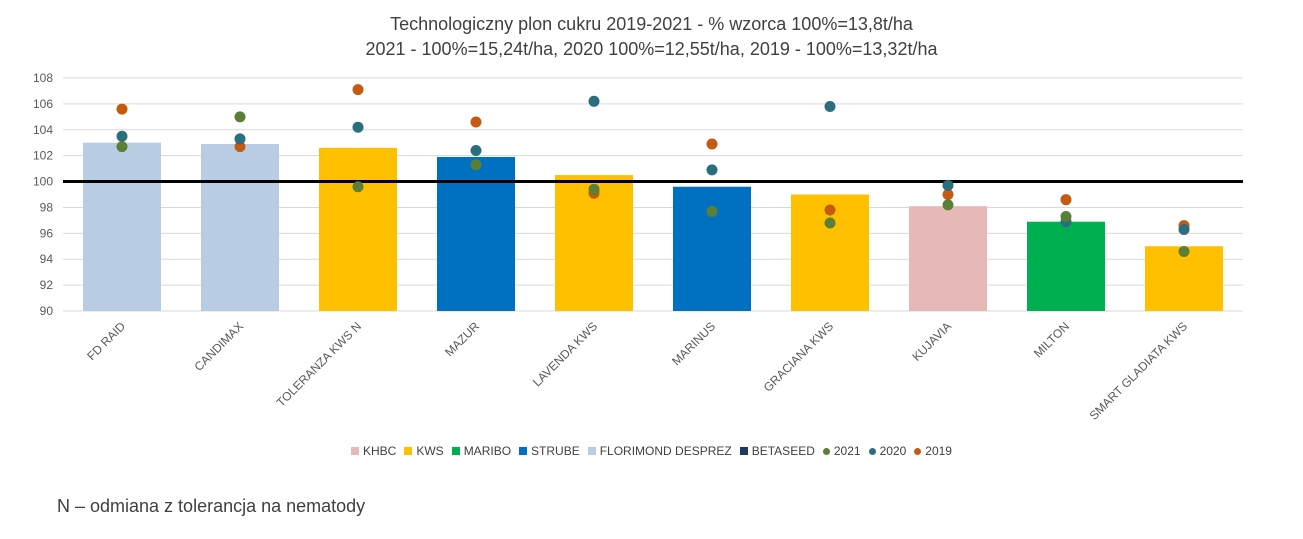  I want to click on y-axis-ticks: 90 92 94 96 98 100 102 104 106 108, so click(43, 194).